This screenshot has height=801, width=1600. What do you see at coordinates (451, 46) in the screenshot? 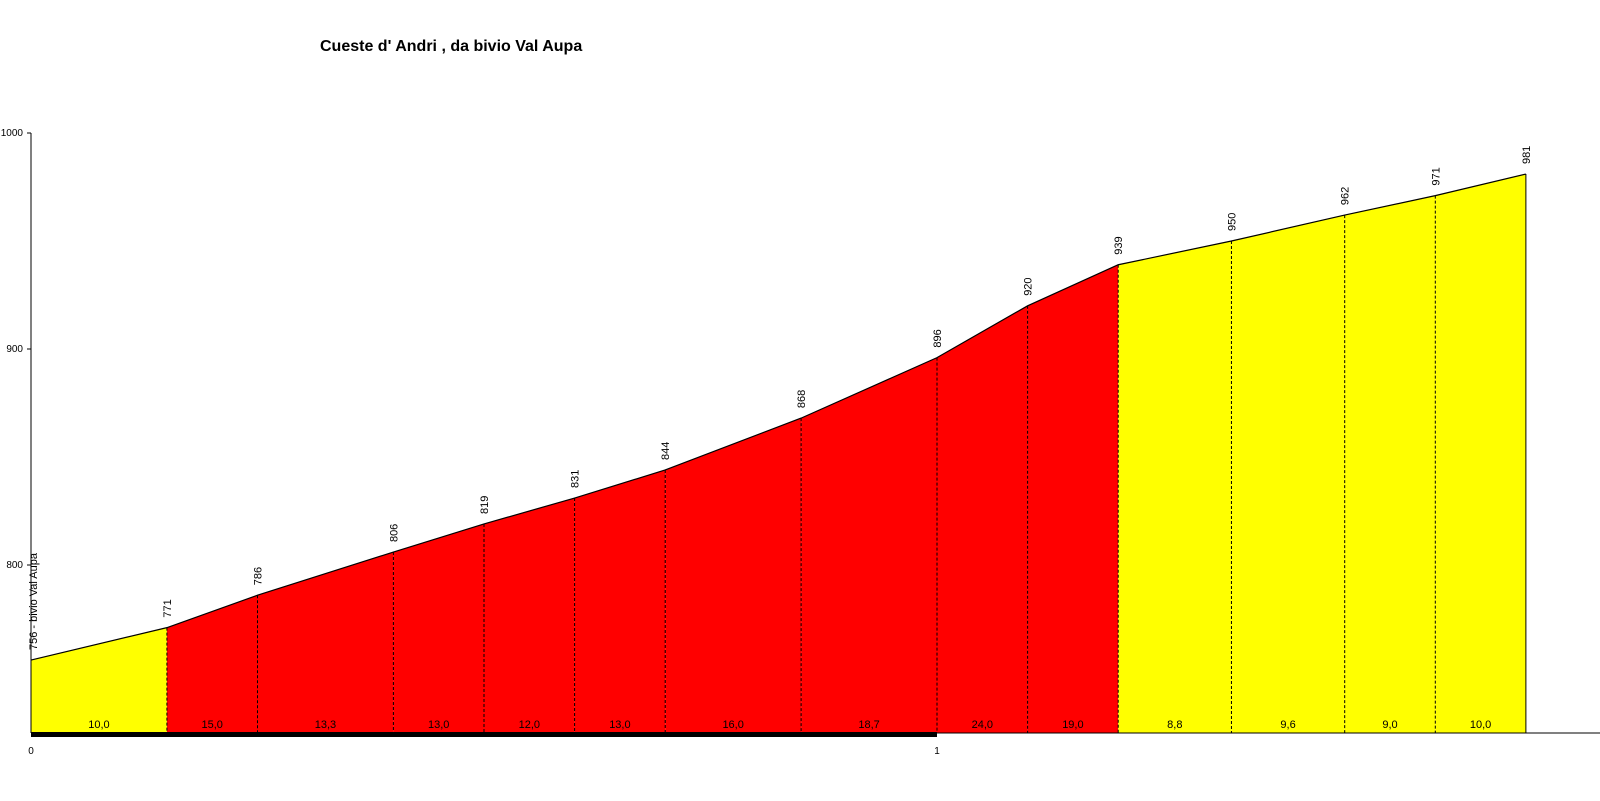
I see `chart-title: Cueste d' Andri , da bivio Val Aupa` at bounding box center [451, 46].